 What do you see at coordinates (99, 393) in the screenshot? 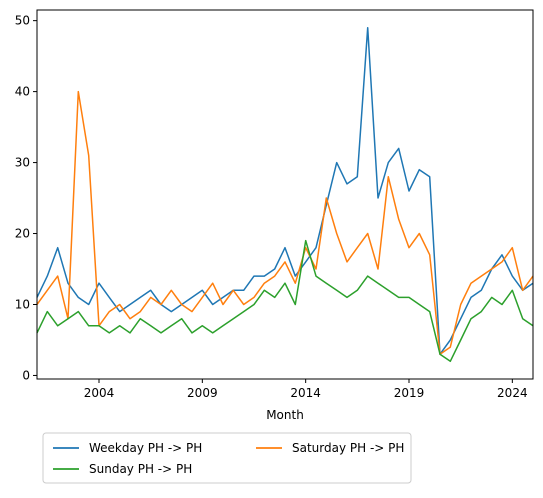
I see `x-tick-label: 2004` at bounding box center [99, 393].